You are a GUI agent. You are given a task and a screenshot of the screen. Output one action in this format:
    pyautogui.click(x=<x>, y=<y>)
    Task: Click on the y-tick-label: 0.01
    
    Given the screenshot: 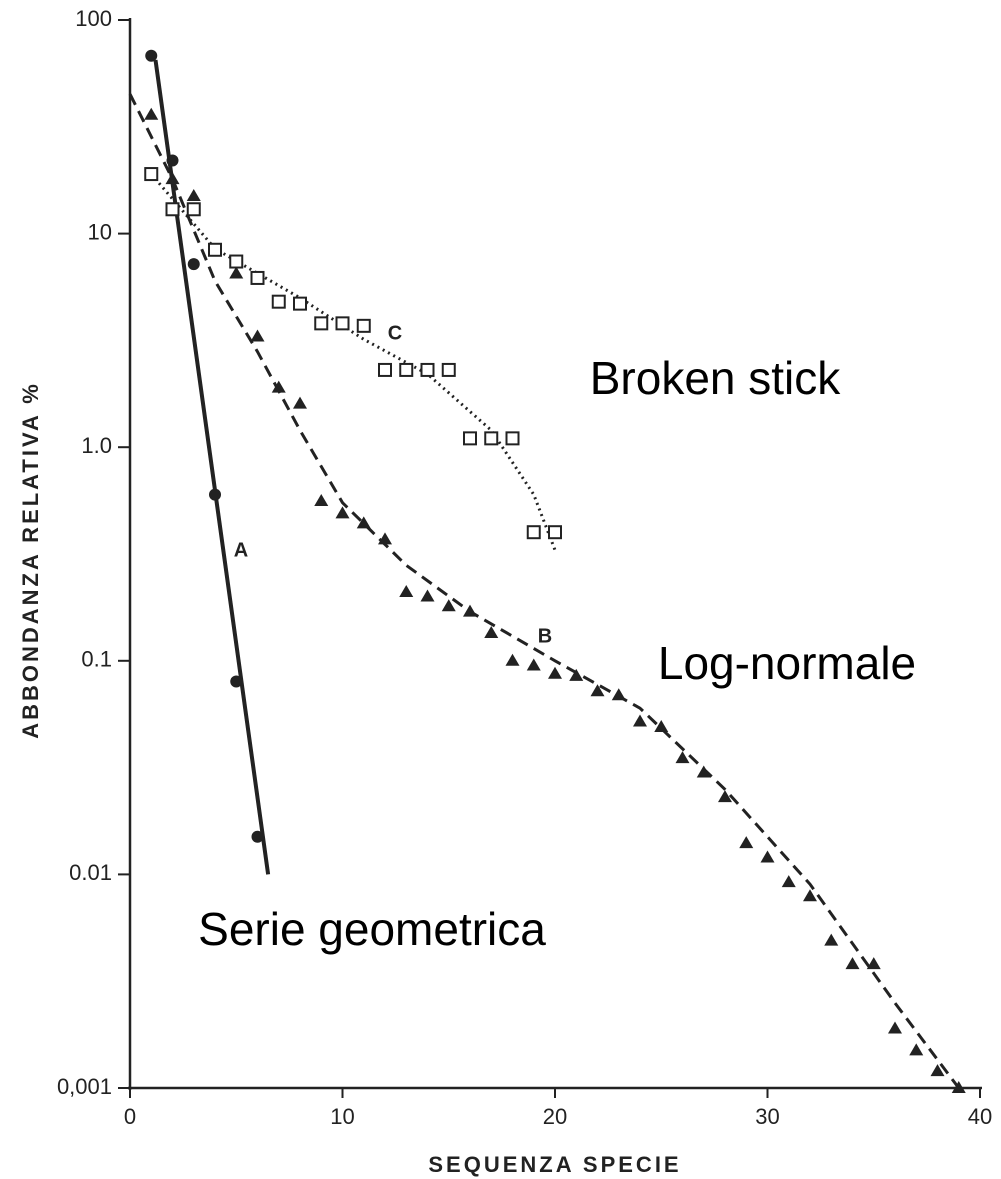 What is the action you would take?
    pyautogui.click(x=90, y=872)
    